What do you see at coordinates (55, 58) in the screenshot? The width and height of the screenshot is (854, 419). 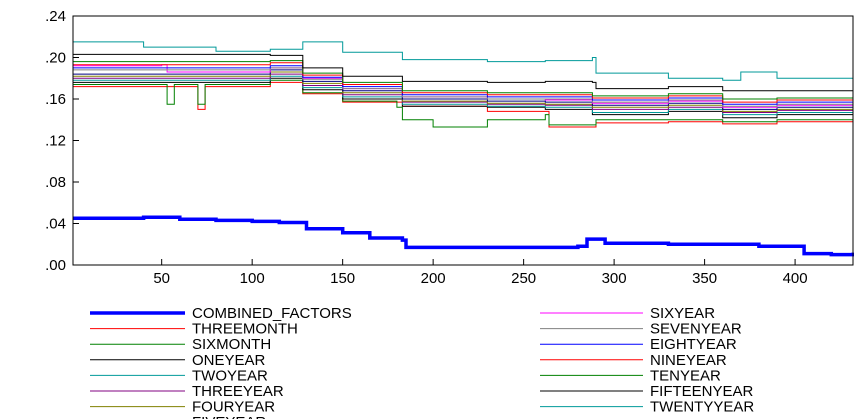 I see `y-tick-label: .20` at bounding box center [55, 58].